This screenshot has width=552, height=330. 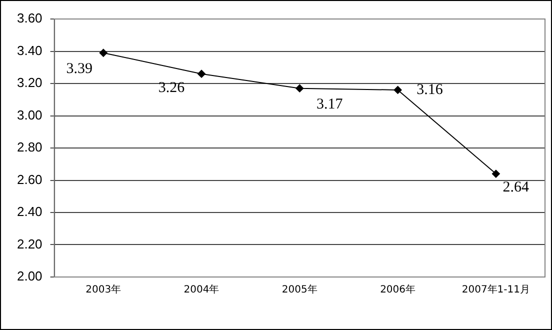 I want to click on y-tick-label: 2.20, so click(x=29, y=244).